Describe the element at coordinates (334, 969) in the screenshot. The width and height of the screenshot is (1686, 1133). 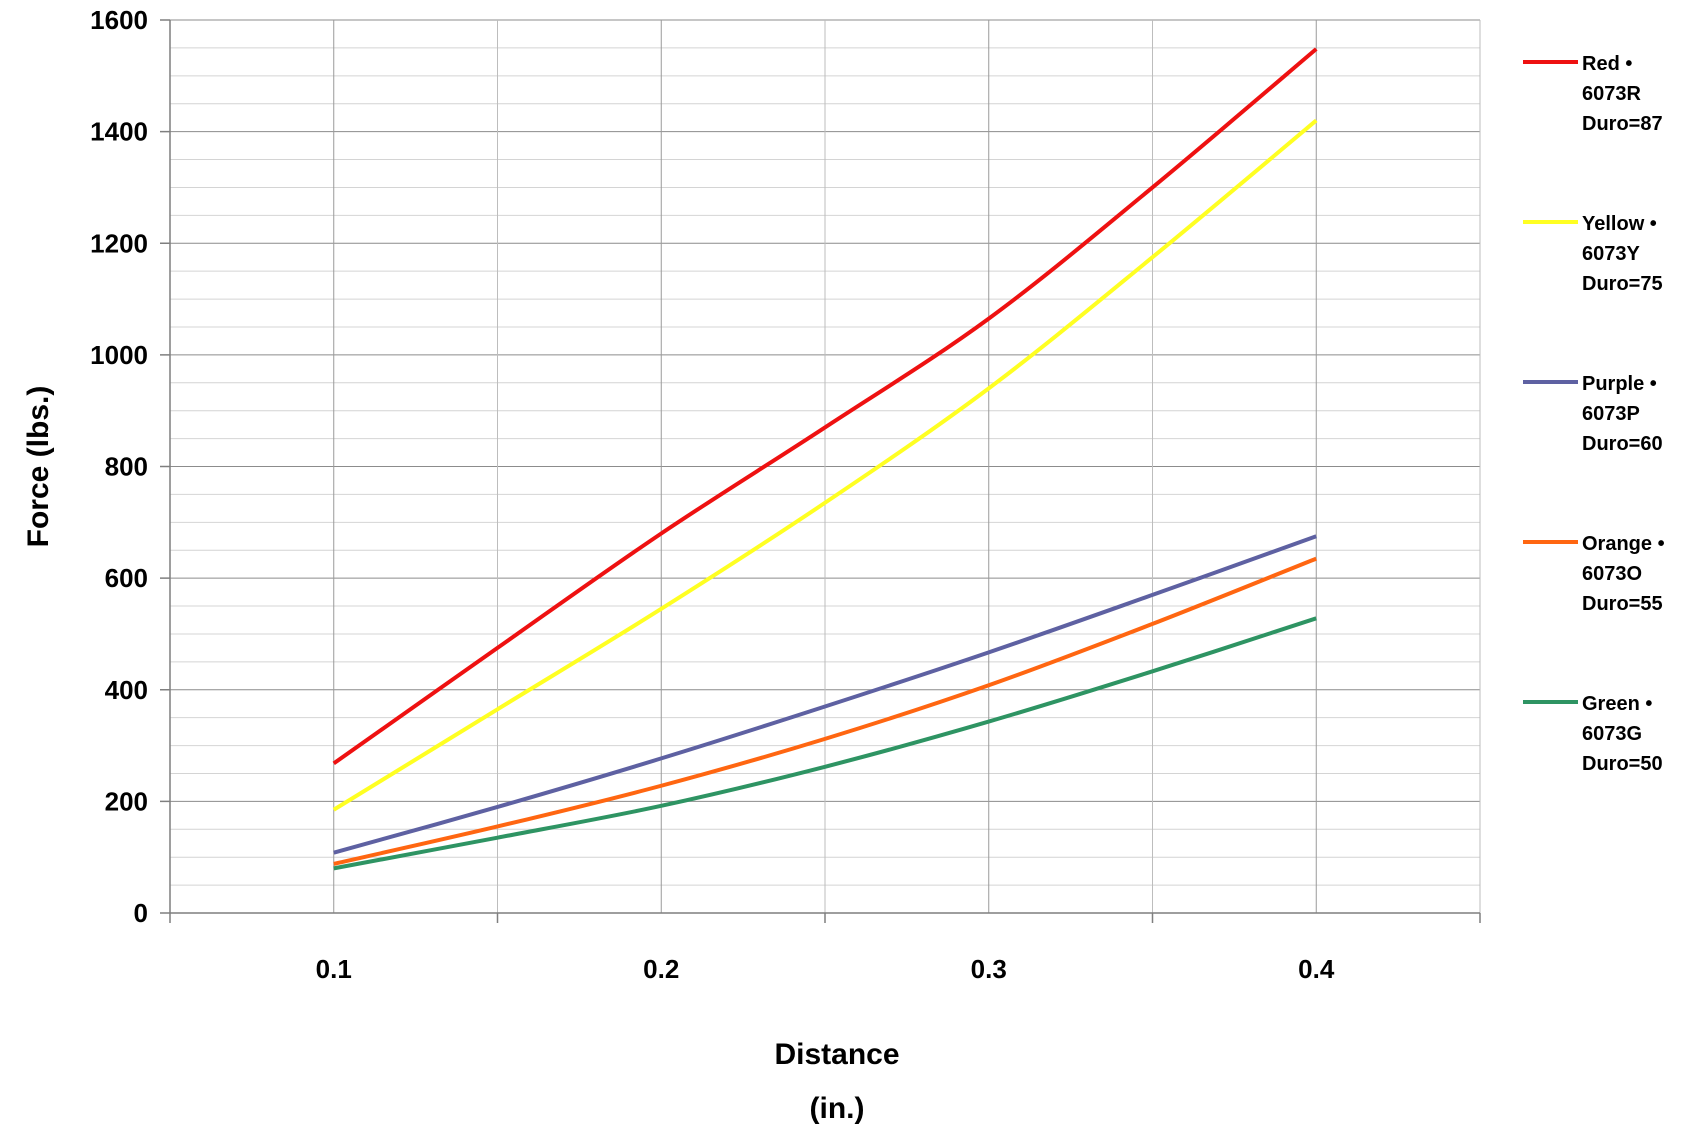
I see `x-tick-label: 0.1` at that location.